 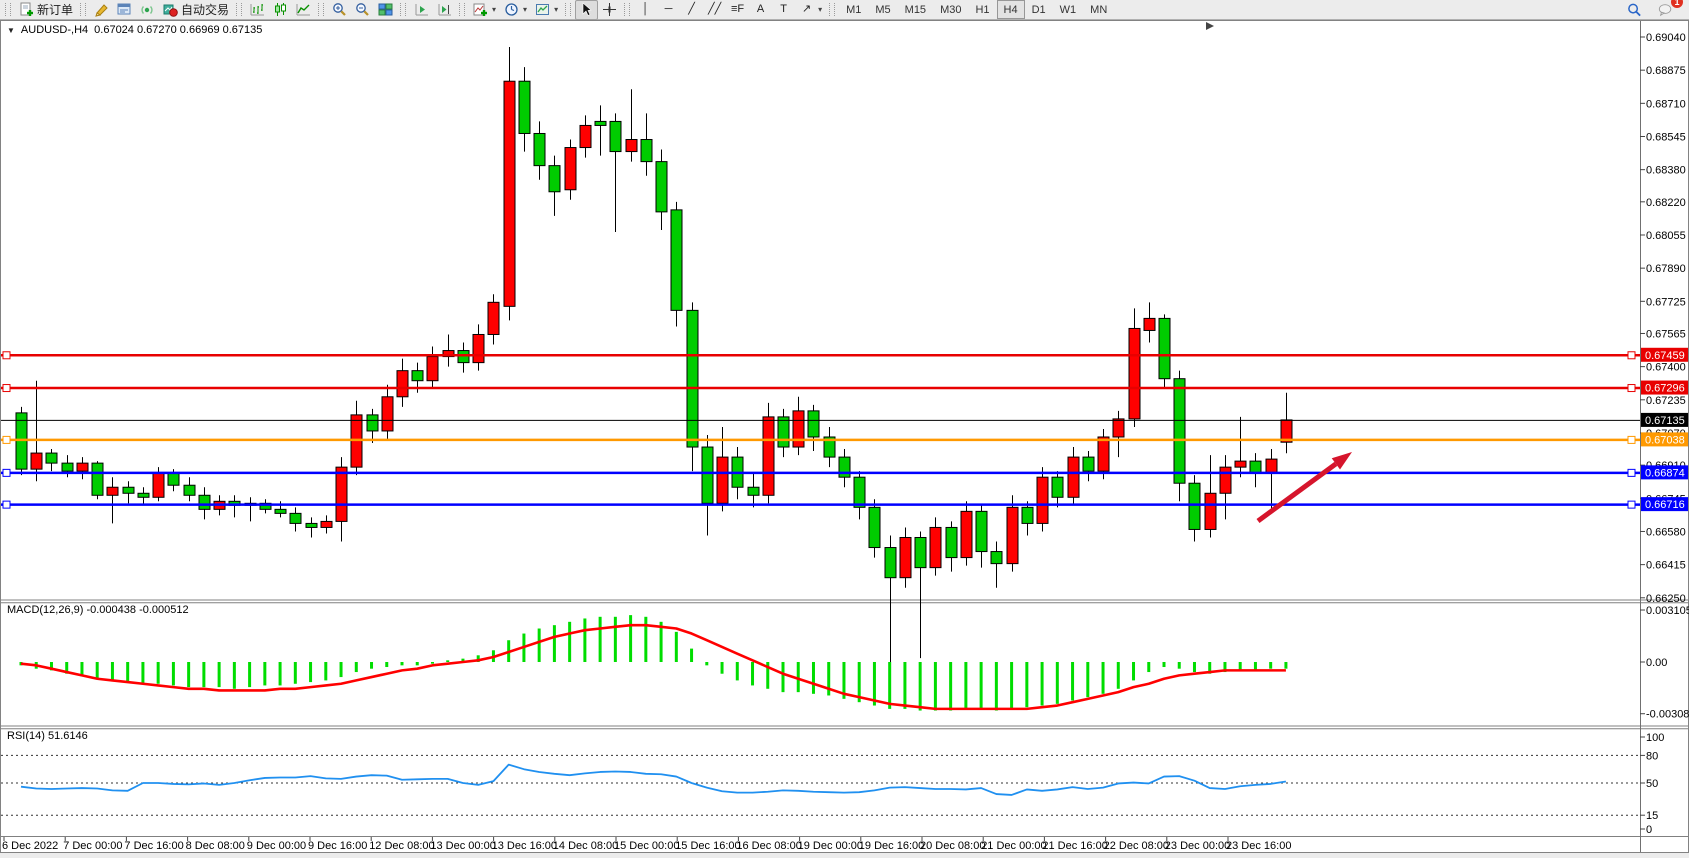 I want to click on timeframe-button-mn: MN, so click(x=1099, y=9).